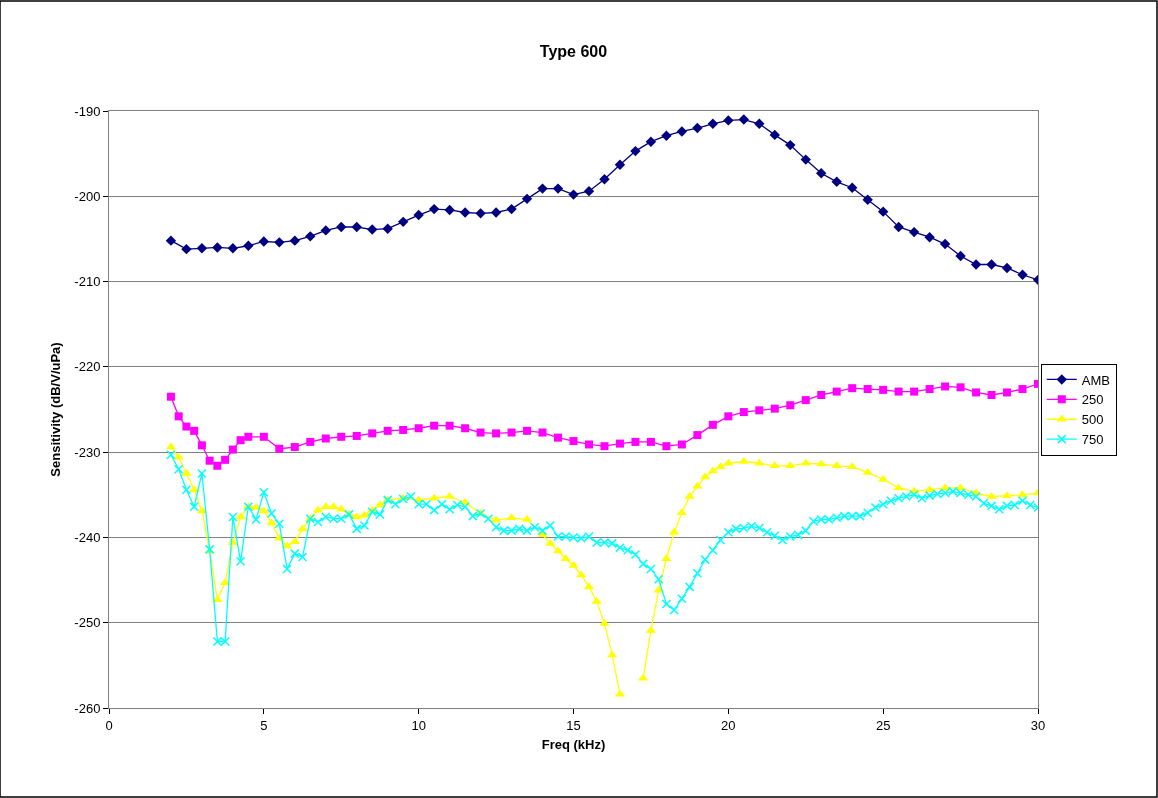 Image resolution: width=1158 pixels, height=798 pixels. Describe the element at coordinates (418, 725) in the screenshot. I see `x-tick-label: 10` at that location.